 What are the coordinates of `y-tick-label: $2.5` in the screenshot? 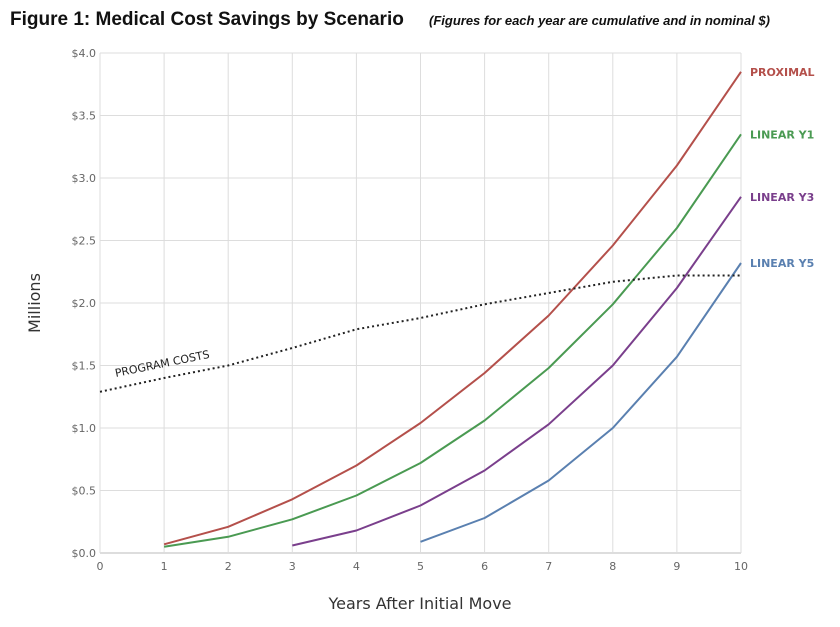 It's located at (84, 241).